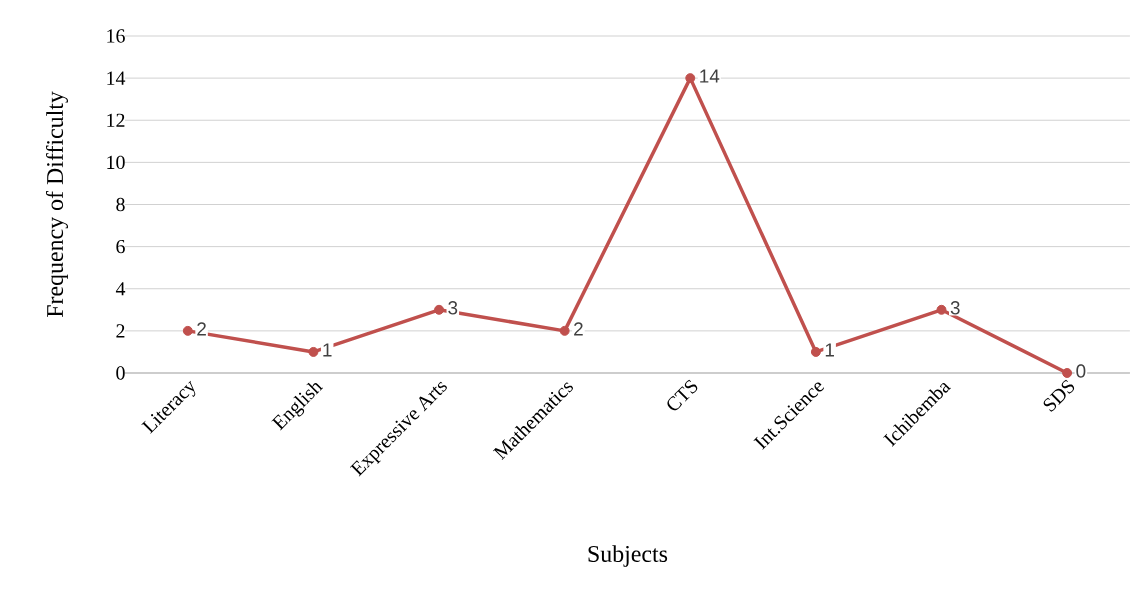  What do you see at coordinates (1059, 395) in the screenshot?
I see `x-tick-label: SDS` at bounding box center [1059, 395].